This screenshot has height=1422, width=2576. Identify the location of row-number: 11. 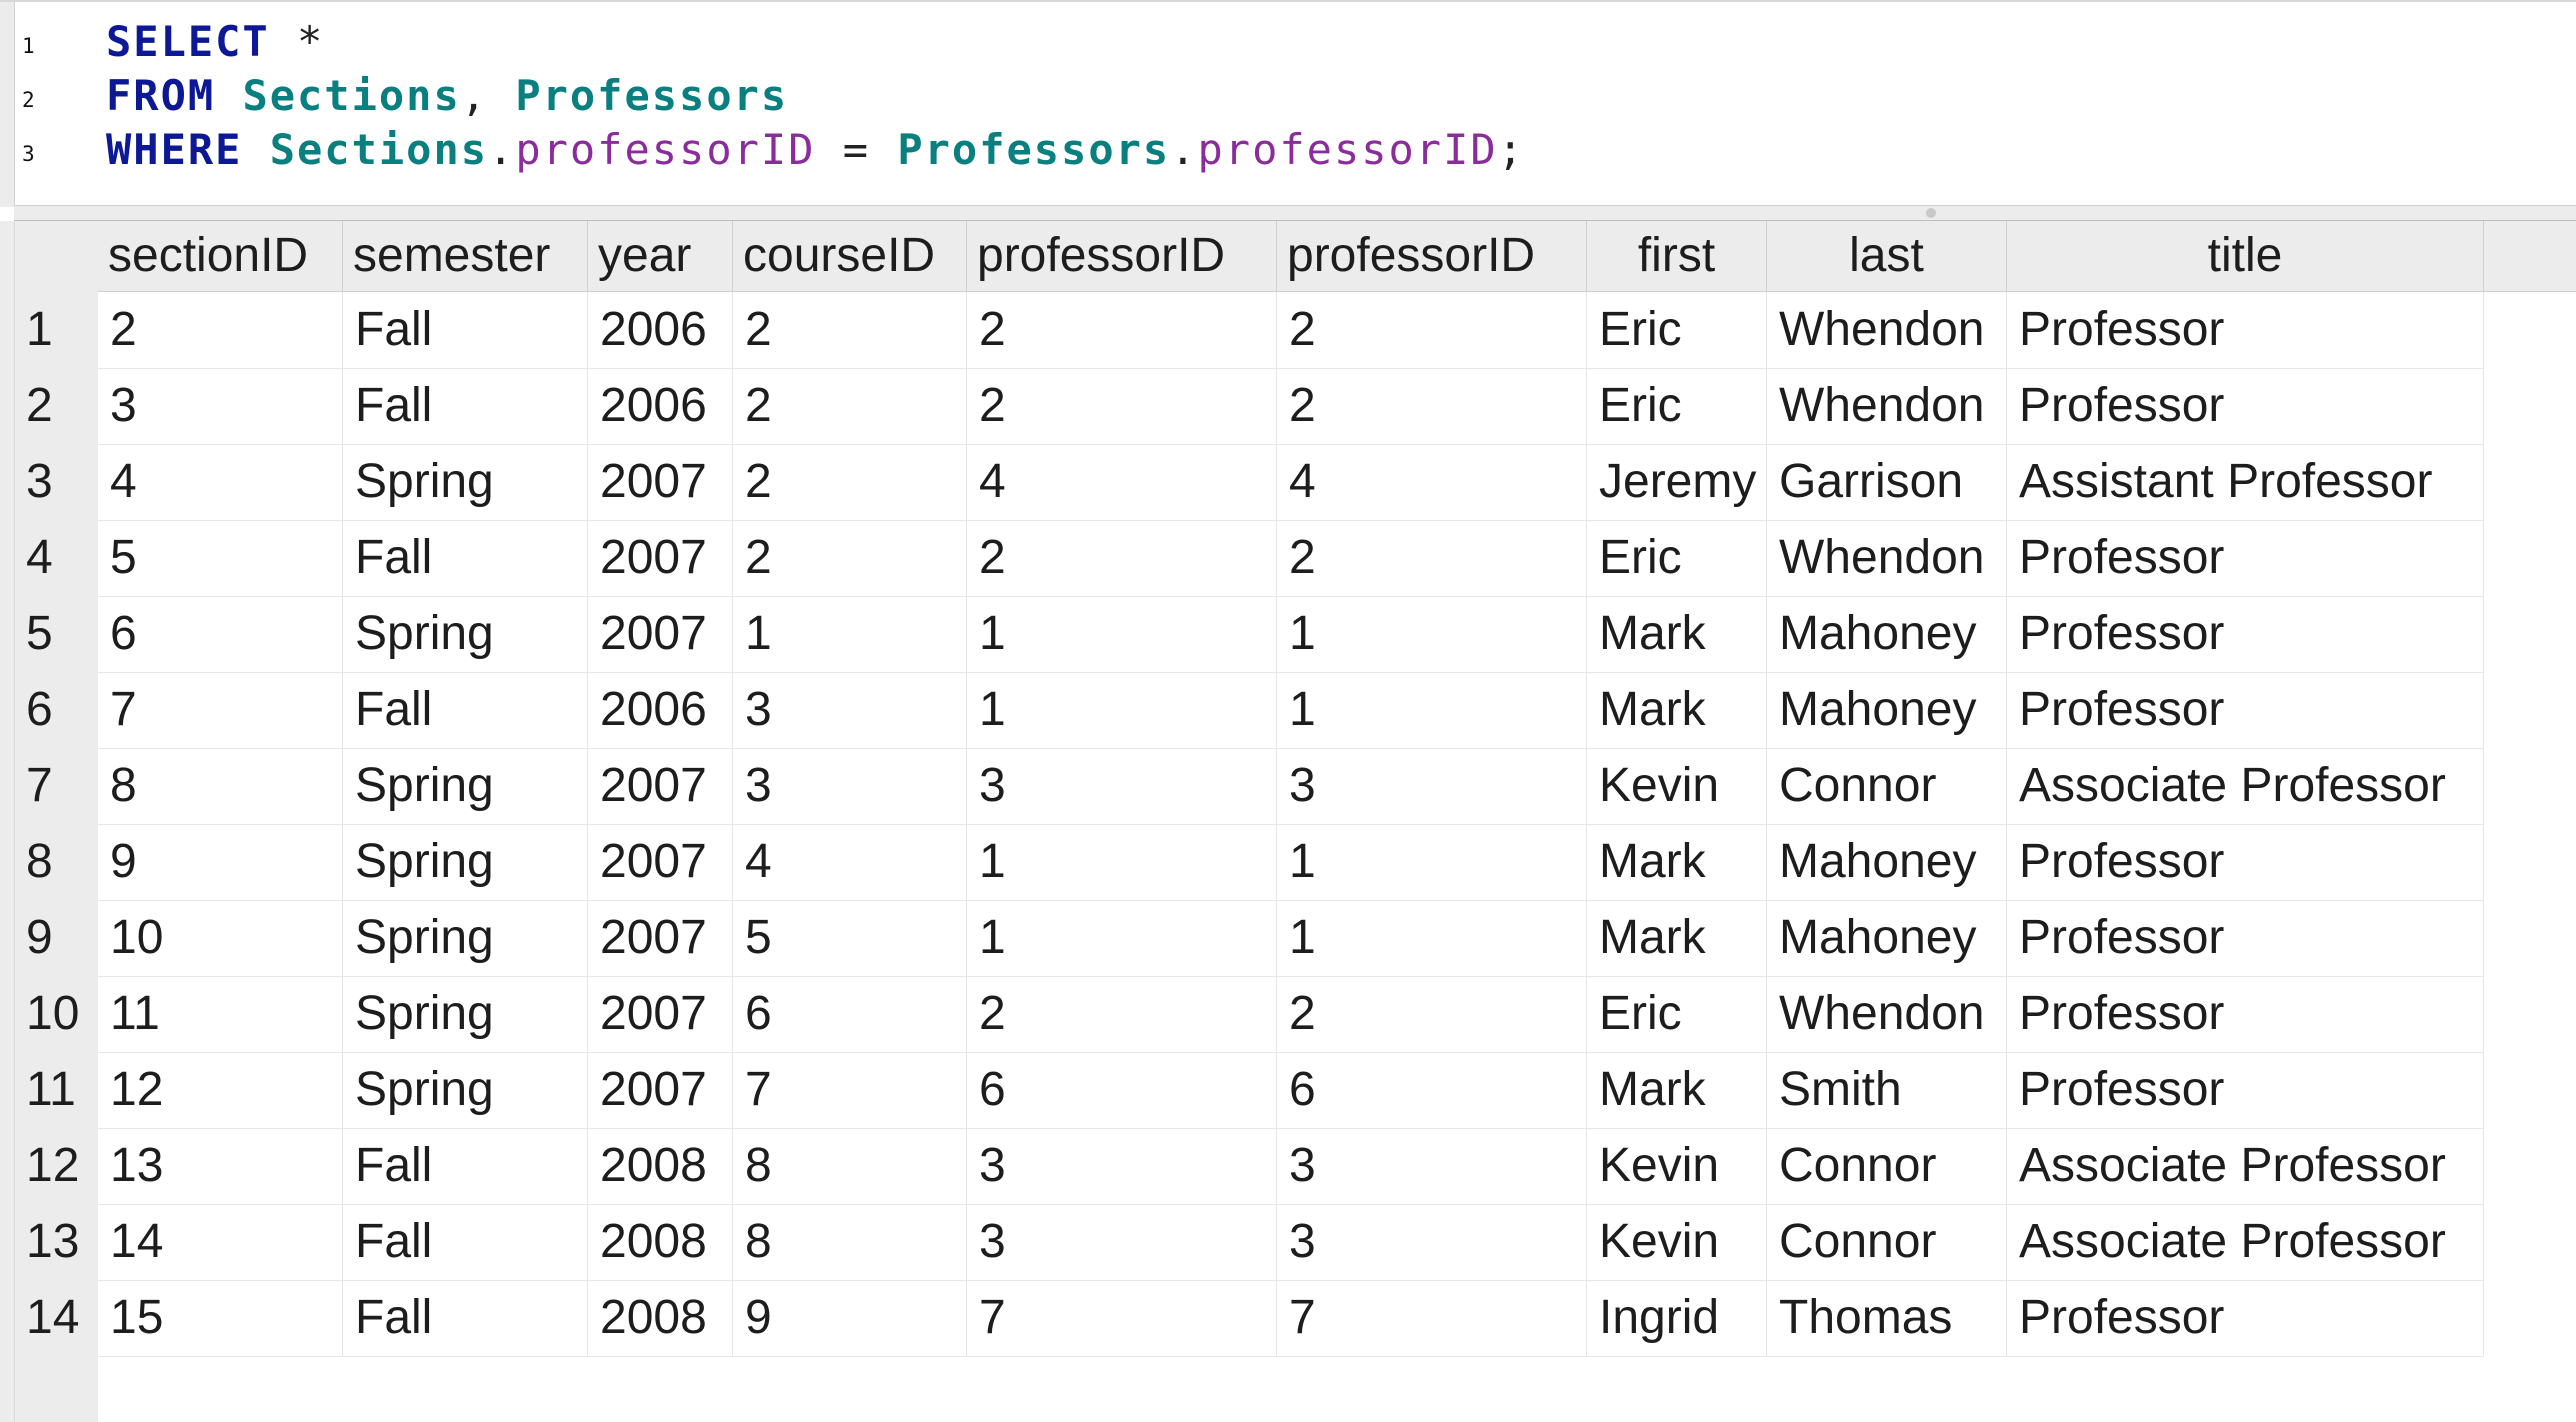
(51, 1089).